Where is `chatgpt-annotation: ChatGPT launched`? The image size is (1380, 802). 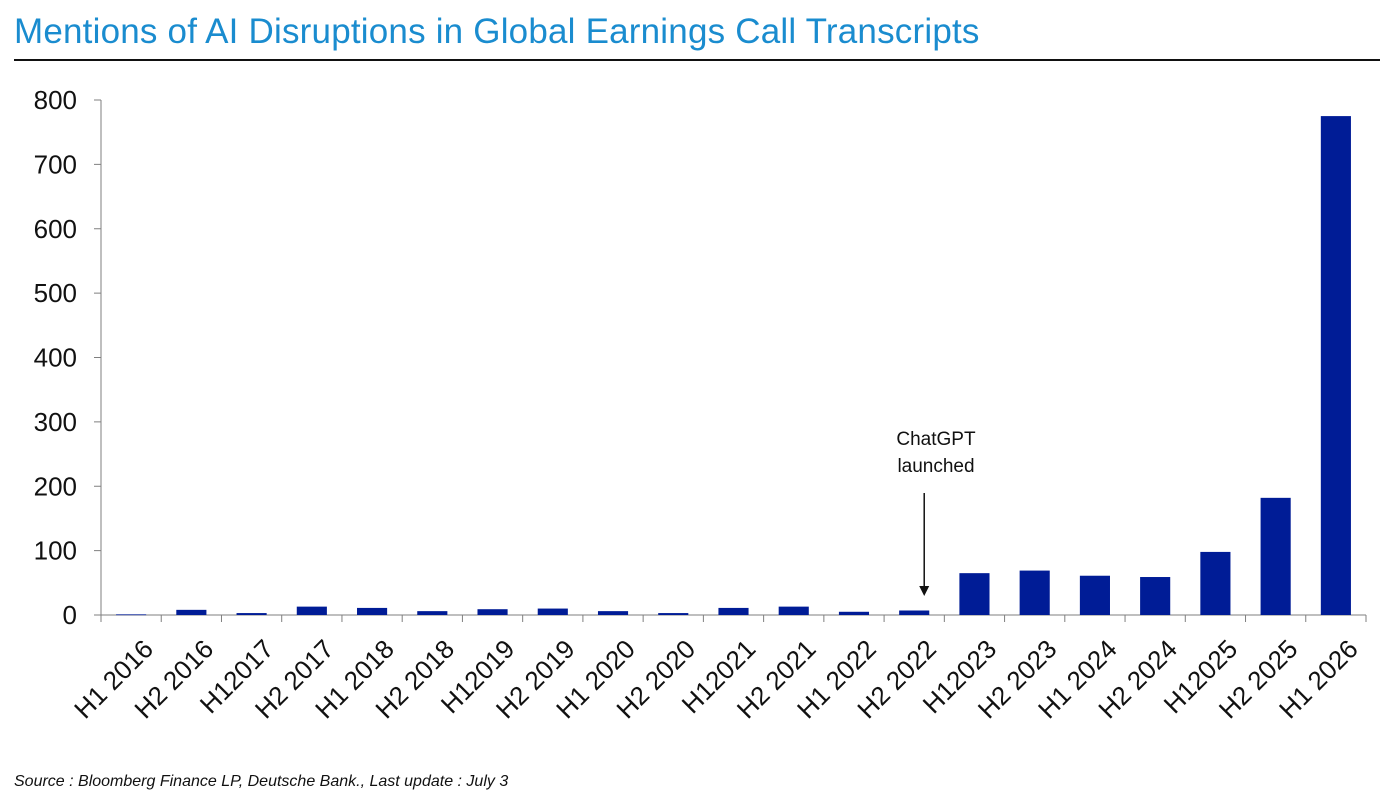 chatgpt-annotation: ChatGPT launched is located at coordinates (936, 453).